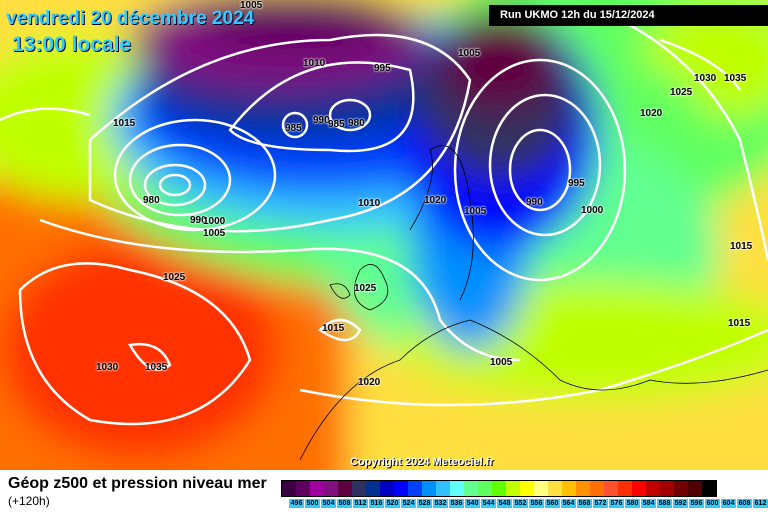 This screenshot has height=512, width=768. What do you see at coordinates (649, 503) in the screenshot?
I see `legend-label: 584` at bounding box center [649, 503].